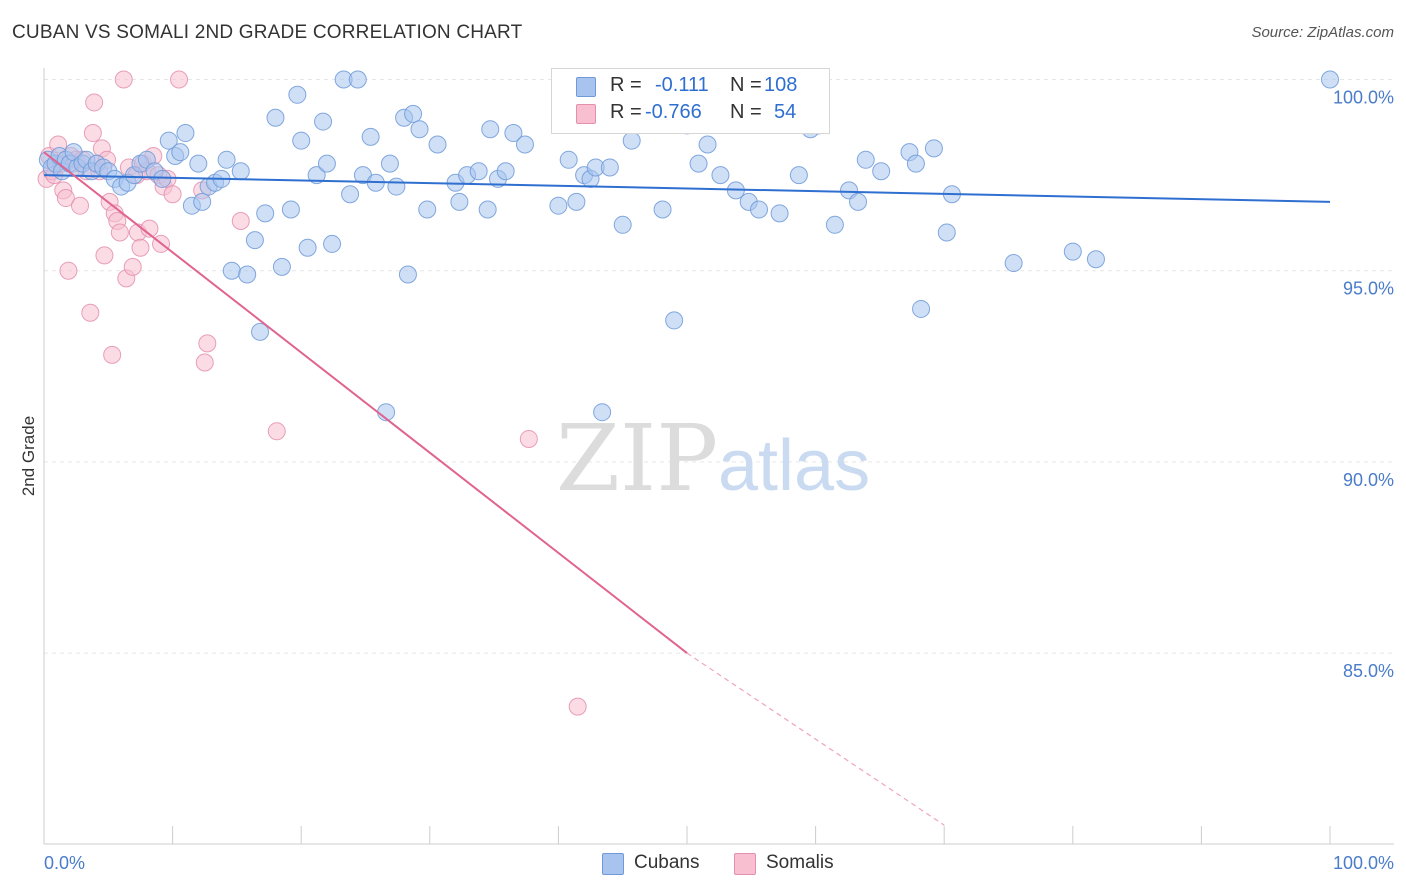 The width and height of the screenshot is (1406, 892). I want to click on watermark-atlas: atlas, so click(794, 466).